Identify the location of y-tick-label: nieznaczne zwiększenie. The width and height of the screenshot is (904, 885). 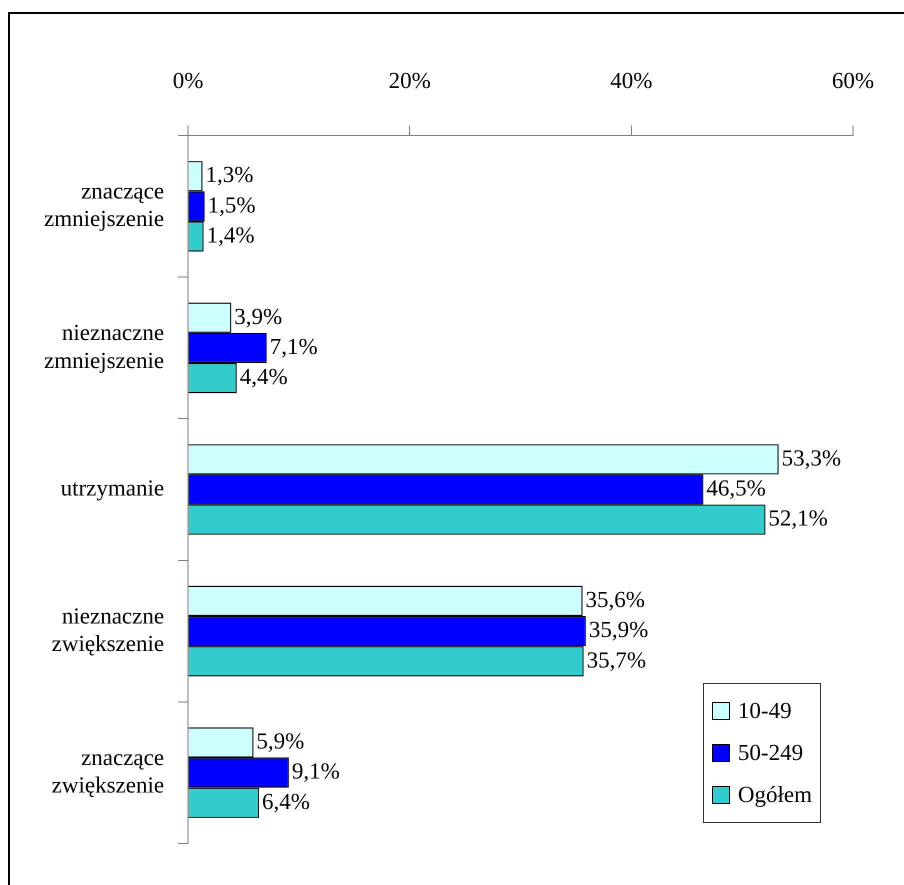
(108, 629).